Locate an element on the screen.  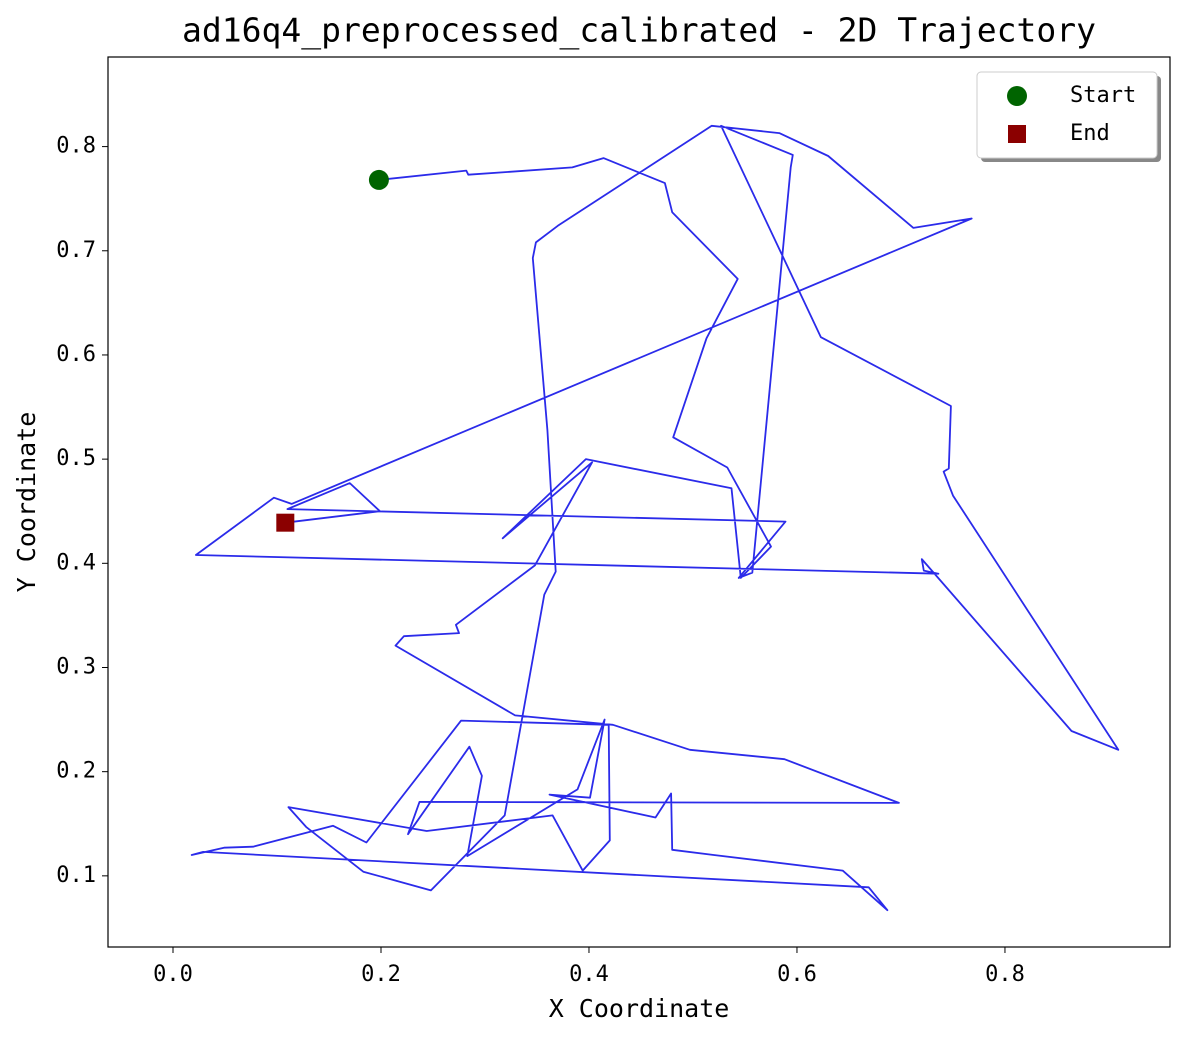
x-tick-label: 0.4 is located at coordinates (589, 974).